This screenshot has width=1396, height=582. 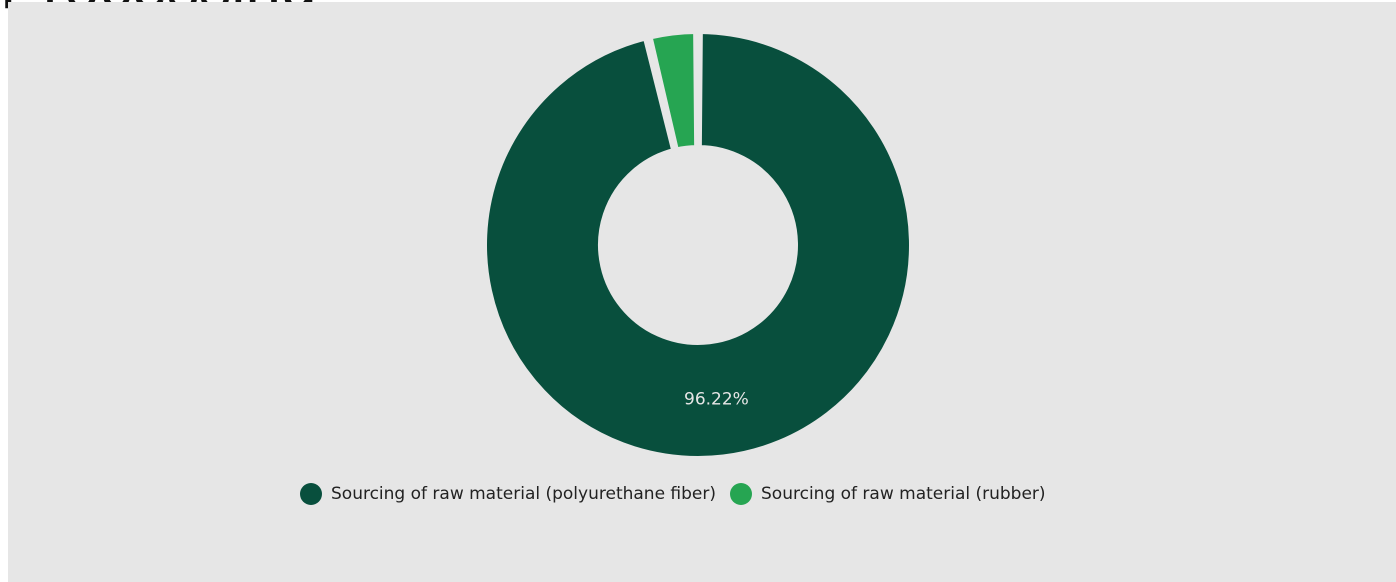 I want to click on donut-slice-rubber, so click(x=673, y=91).